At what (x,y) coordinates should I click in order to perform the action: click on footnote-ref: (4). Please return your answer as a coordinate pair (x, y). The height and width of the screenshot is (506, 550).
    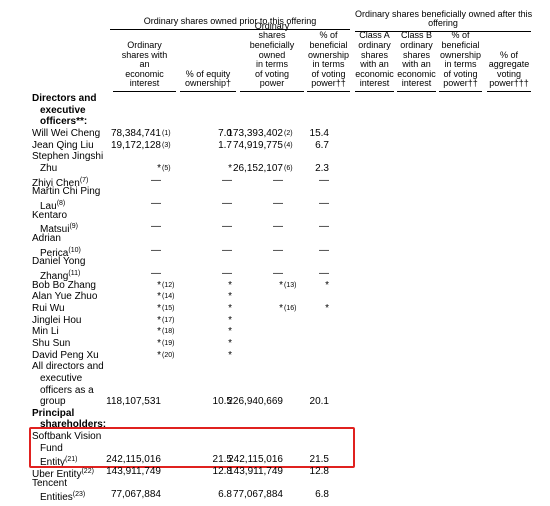
    Looking at the image, I should click on (288, 147).